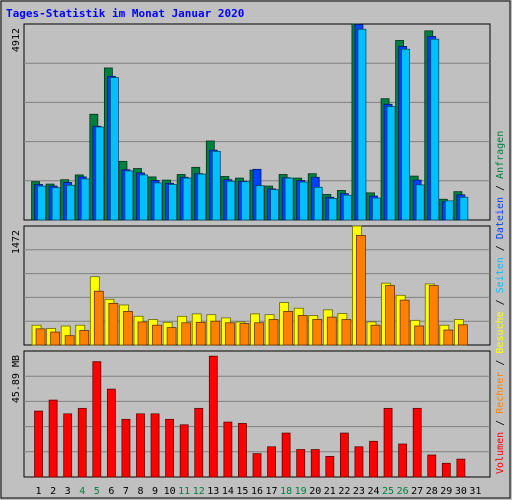 The height and width of the screenshot is (500, 512). What do you see at coordinates (259, 334) in the screenshot?
I see `bar-rechner-day-16: Rechner 16: 275` at bounding box center [259, 334].